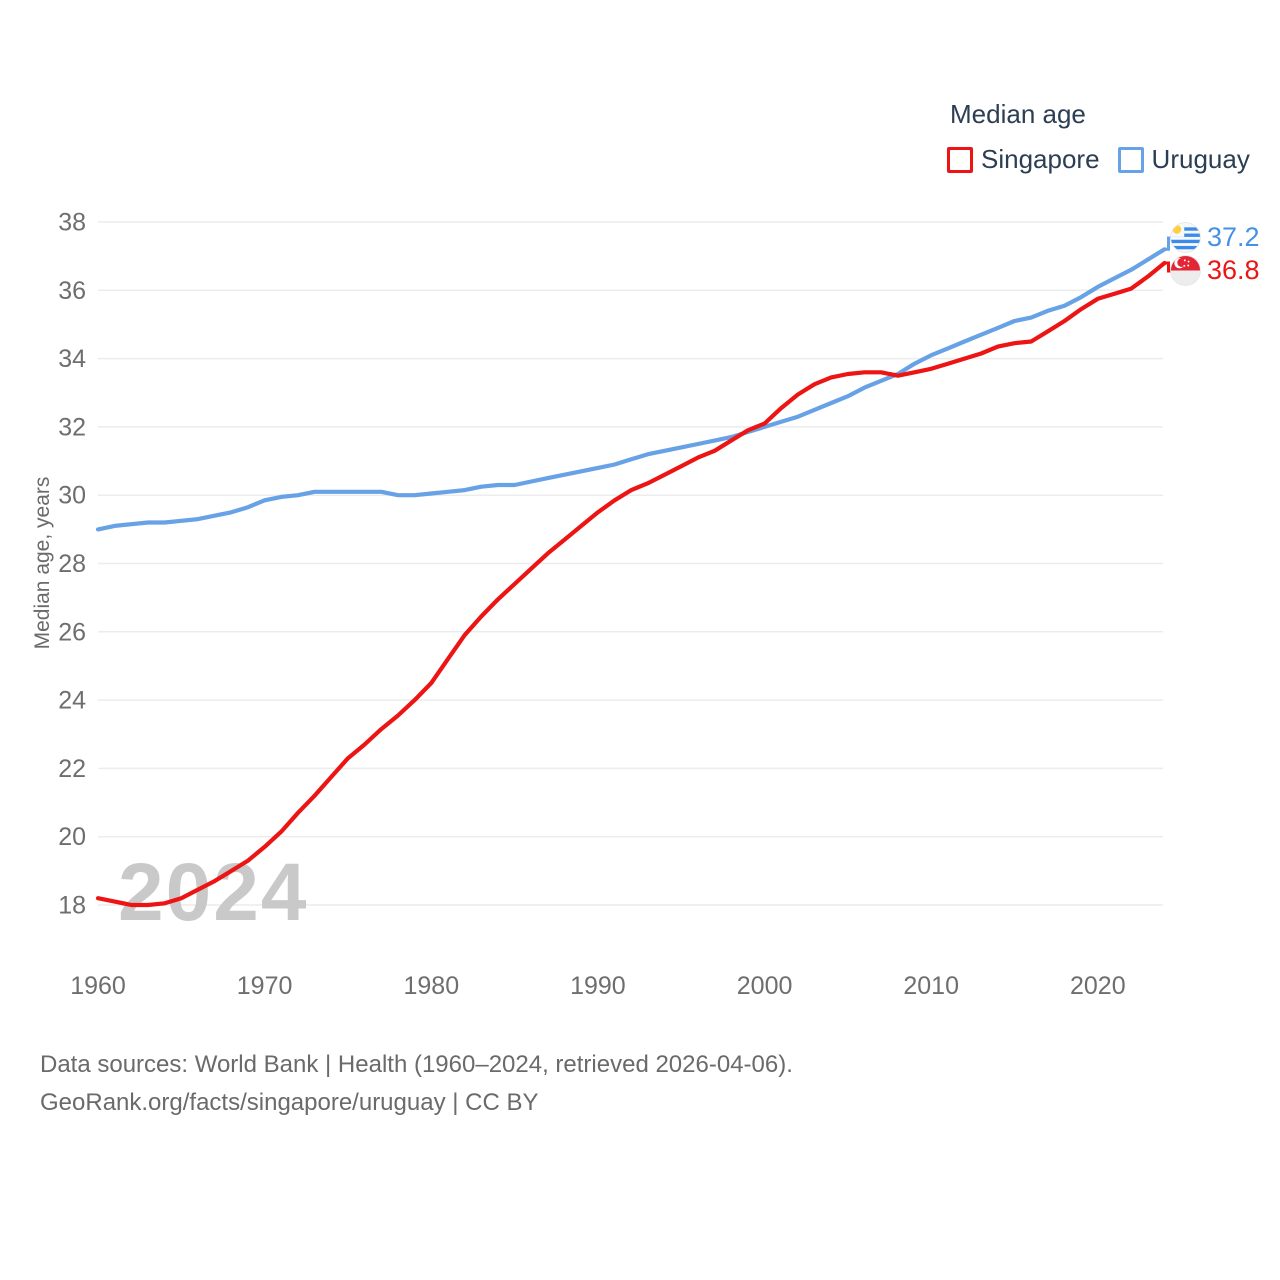  What do you see at coordinates (98, 986) in the screenshot?
I see `x-tick-label: 1960` at bounding box center [98, 986].